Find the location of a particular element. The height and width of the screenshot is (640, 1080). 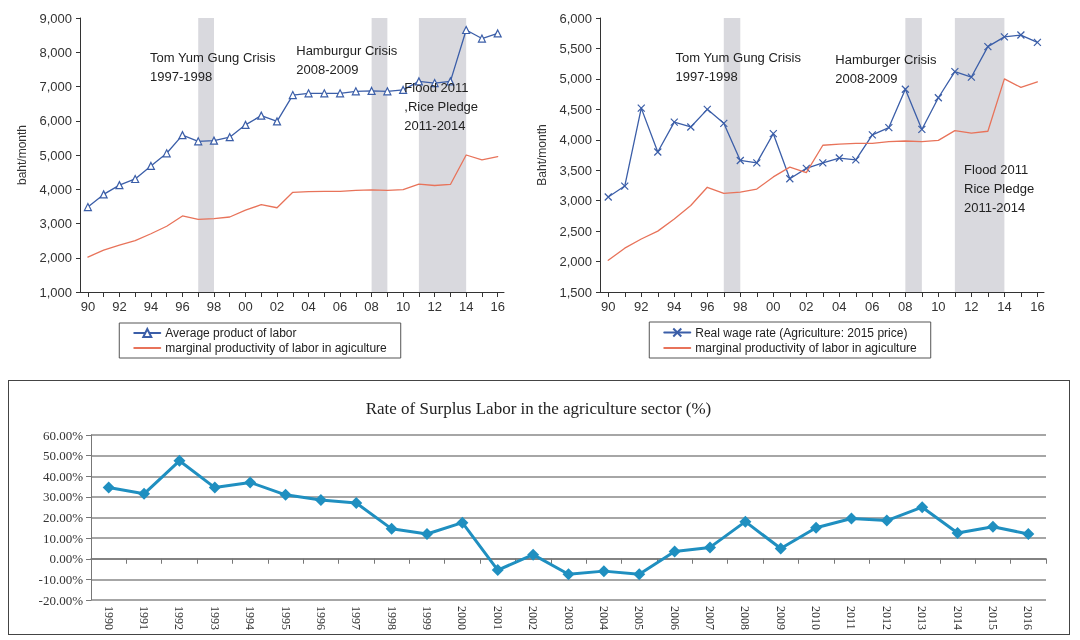

y-tick-label: 2,500 is located at coordinates (575, 231).